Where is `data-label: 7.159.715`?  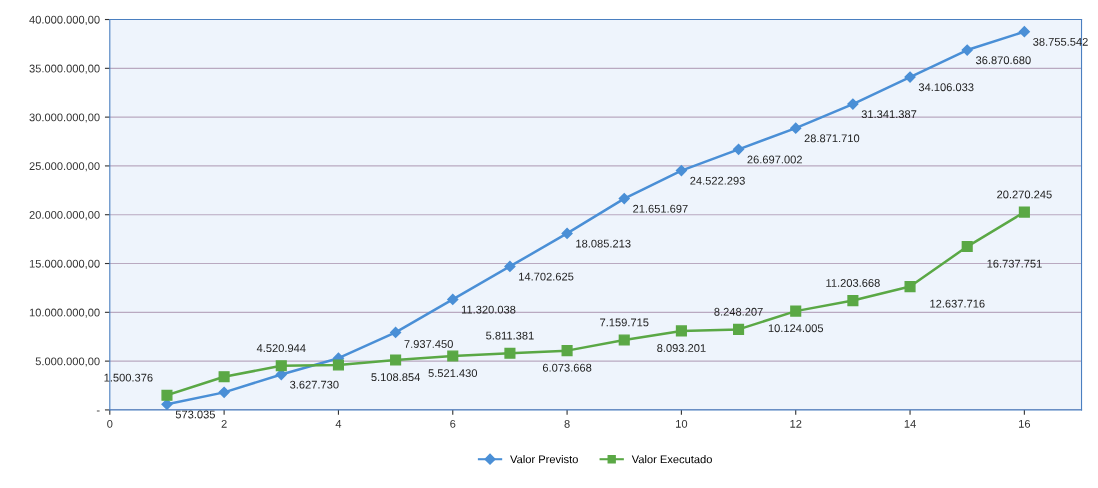 data-label: 7.159.715 is located at coordinates (624, 322).